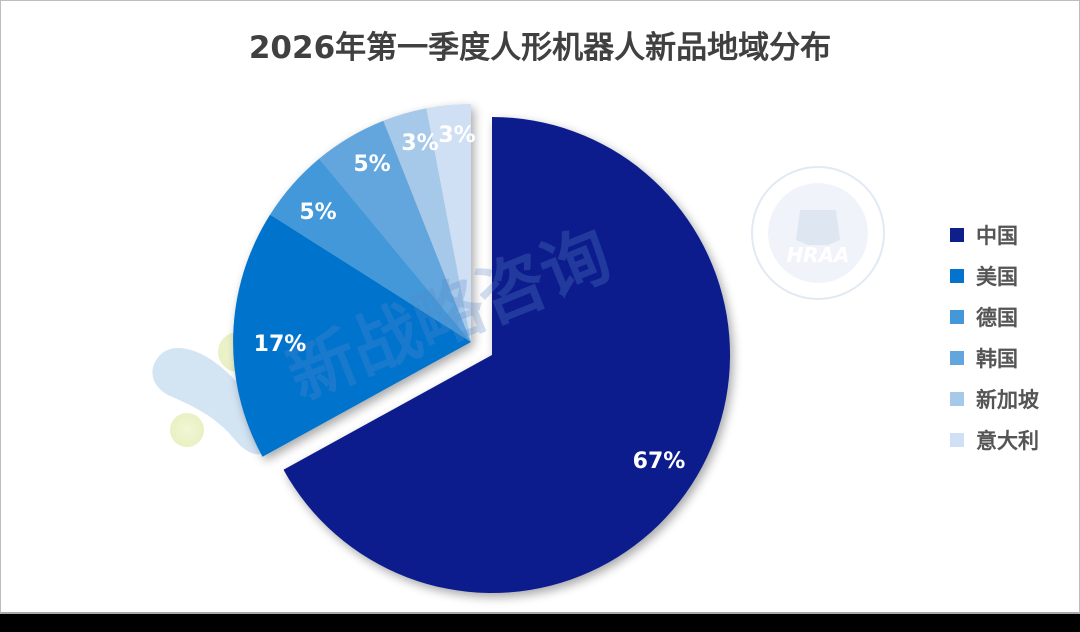 The height and width of the screenshot is (632, 1080). I want to click on label-usa: 17%, so click(280, 344).